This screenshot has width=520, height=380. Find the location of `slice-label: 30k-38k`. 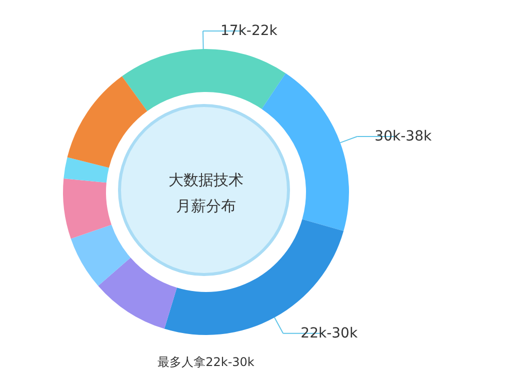

slice-label: 30k-38k is located at coordinates (403, 136).